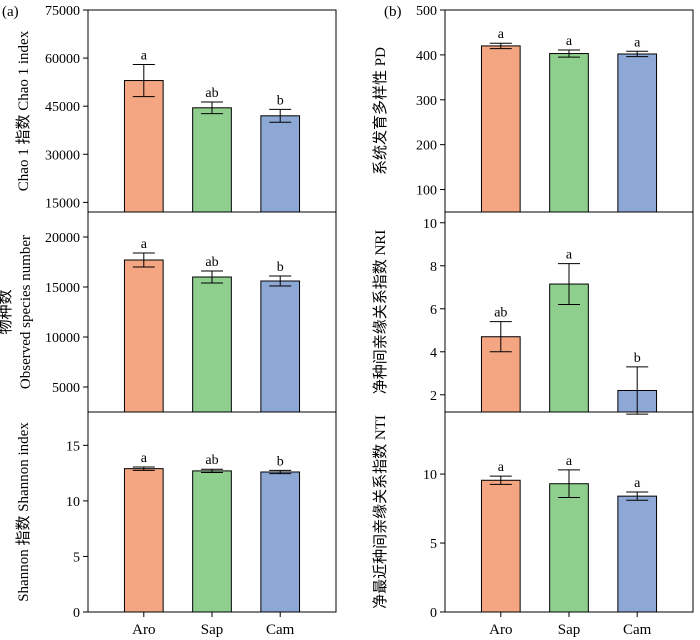  Describe the element at coordinates (10, 12) in the screenshot. I see `panel-label-a: (a)` at that location.